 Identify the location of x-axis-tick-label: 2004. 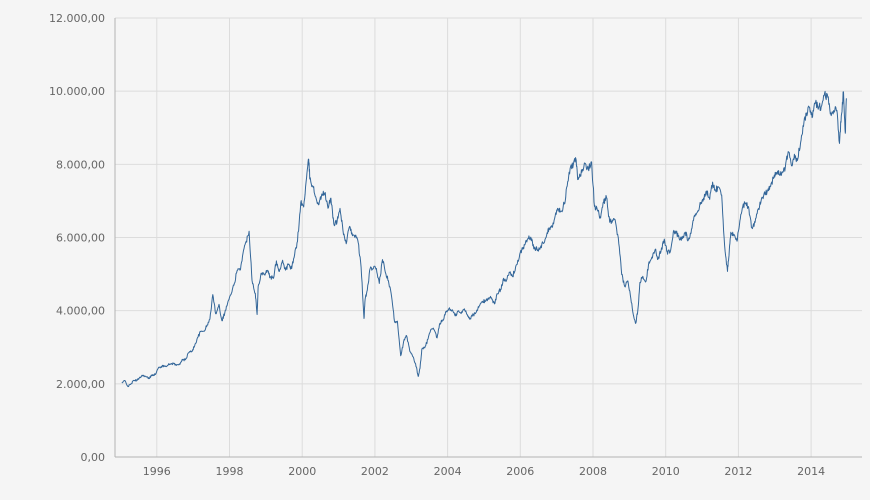
(448, 471).